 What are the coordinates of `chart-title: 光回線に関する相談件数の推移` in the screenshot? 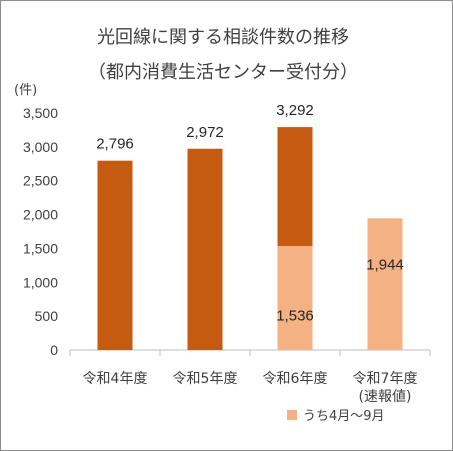 It's located at (223, 37).